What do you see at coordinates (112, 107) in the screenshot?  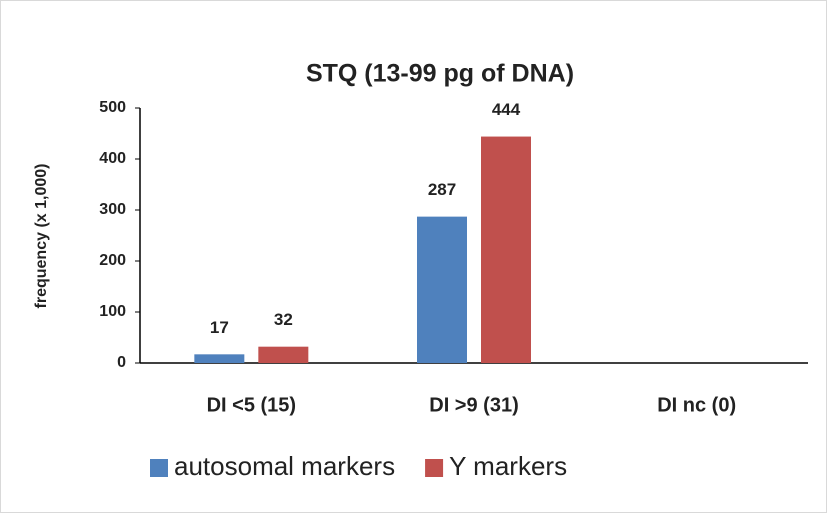 I see `y-tick-label: 500` at bounding box center [112, 107].